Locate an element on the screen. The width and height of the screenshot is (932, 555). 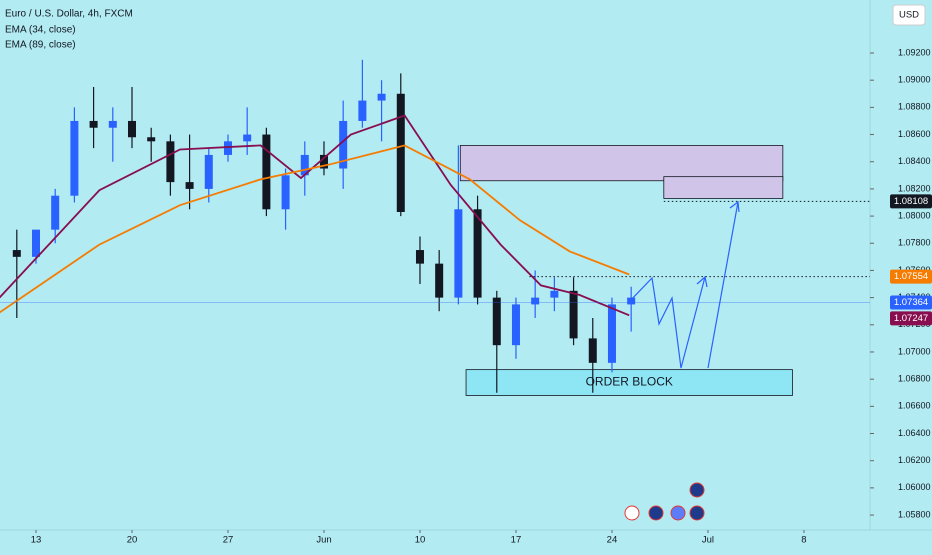
price-badge-label: 1.08108 is located at coordinates (911, 201).